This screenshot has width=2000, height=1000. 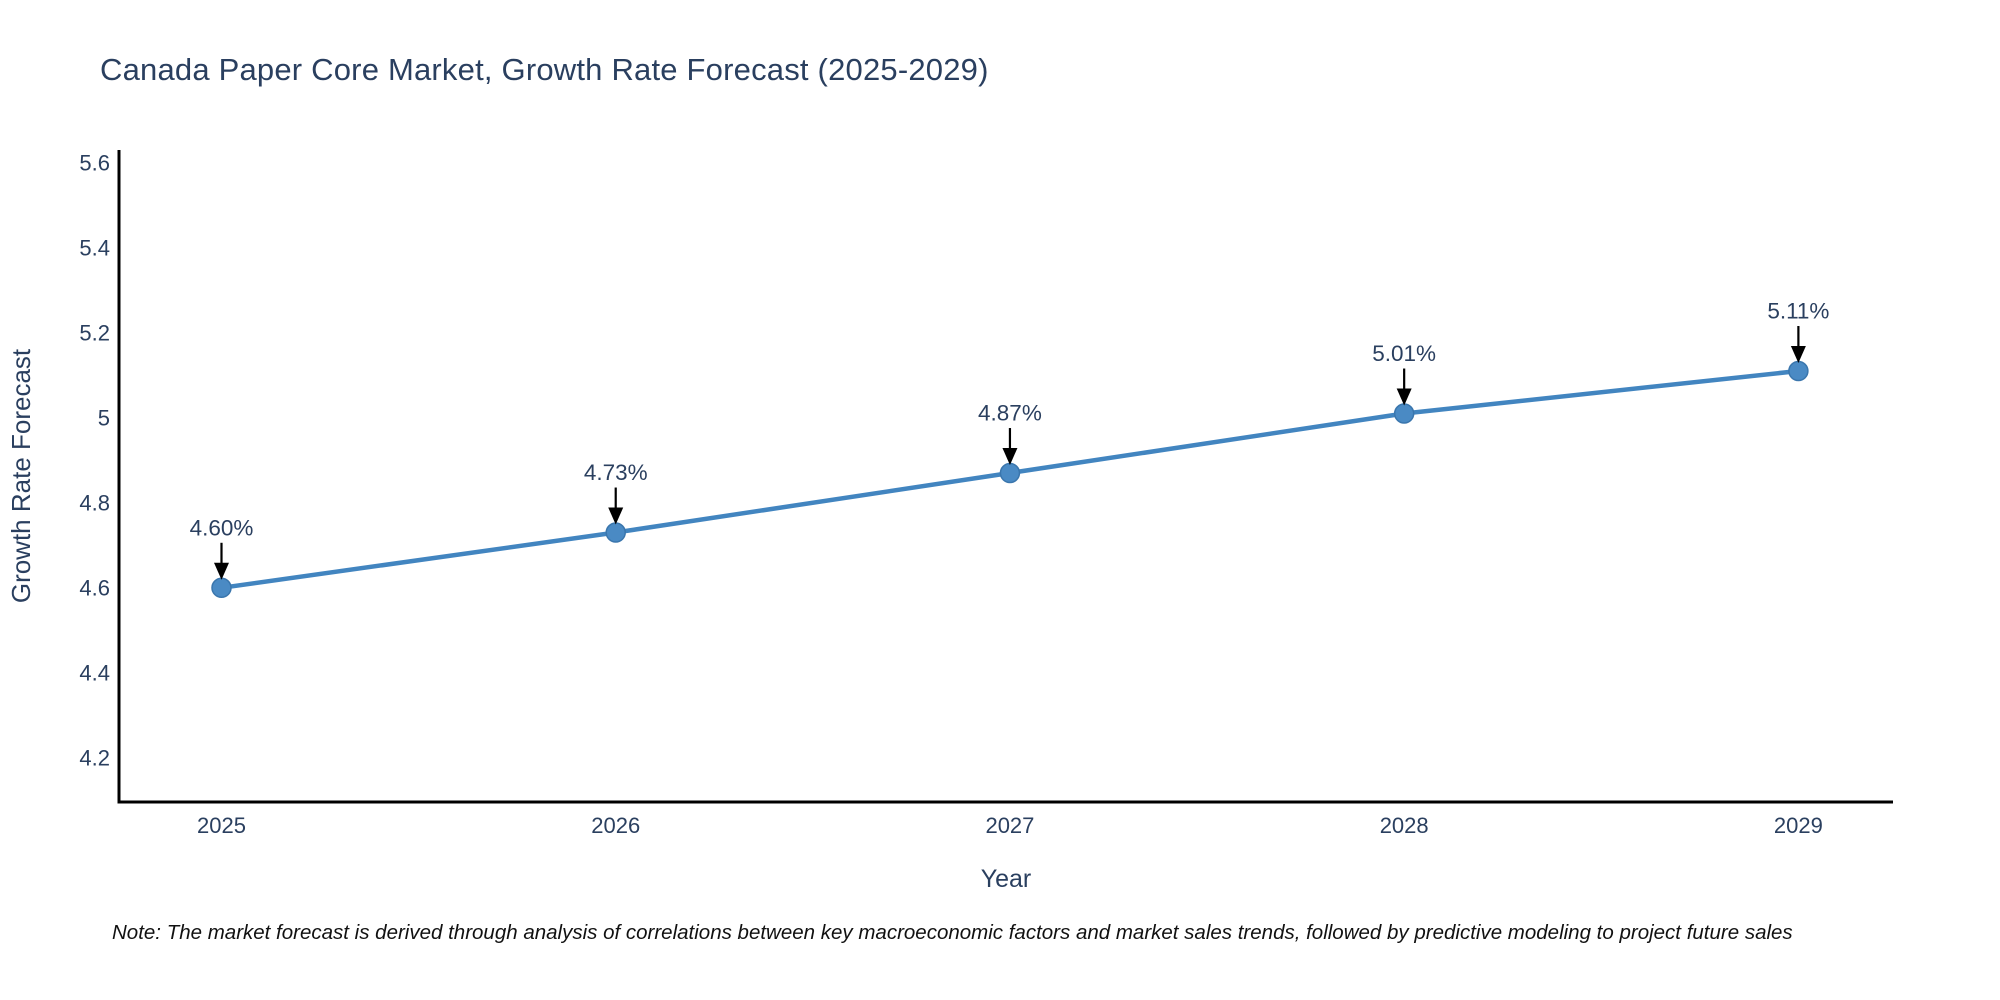 What do you see at coordinates (1009, 825) in the screenshot?
I see `x-tick-label: 2027` at bounding box center [1009, 825].